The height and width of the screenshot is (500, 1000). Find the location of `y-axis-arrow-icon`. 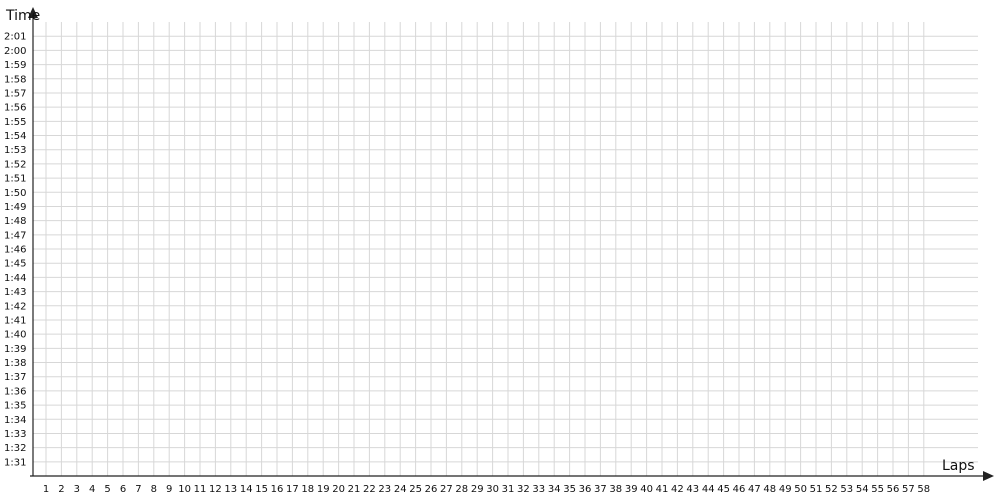

y-axis-arrow-icon is located at coordinates (33, 12).